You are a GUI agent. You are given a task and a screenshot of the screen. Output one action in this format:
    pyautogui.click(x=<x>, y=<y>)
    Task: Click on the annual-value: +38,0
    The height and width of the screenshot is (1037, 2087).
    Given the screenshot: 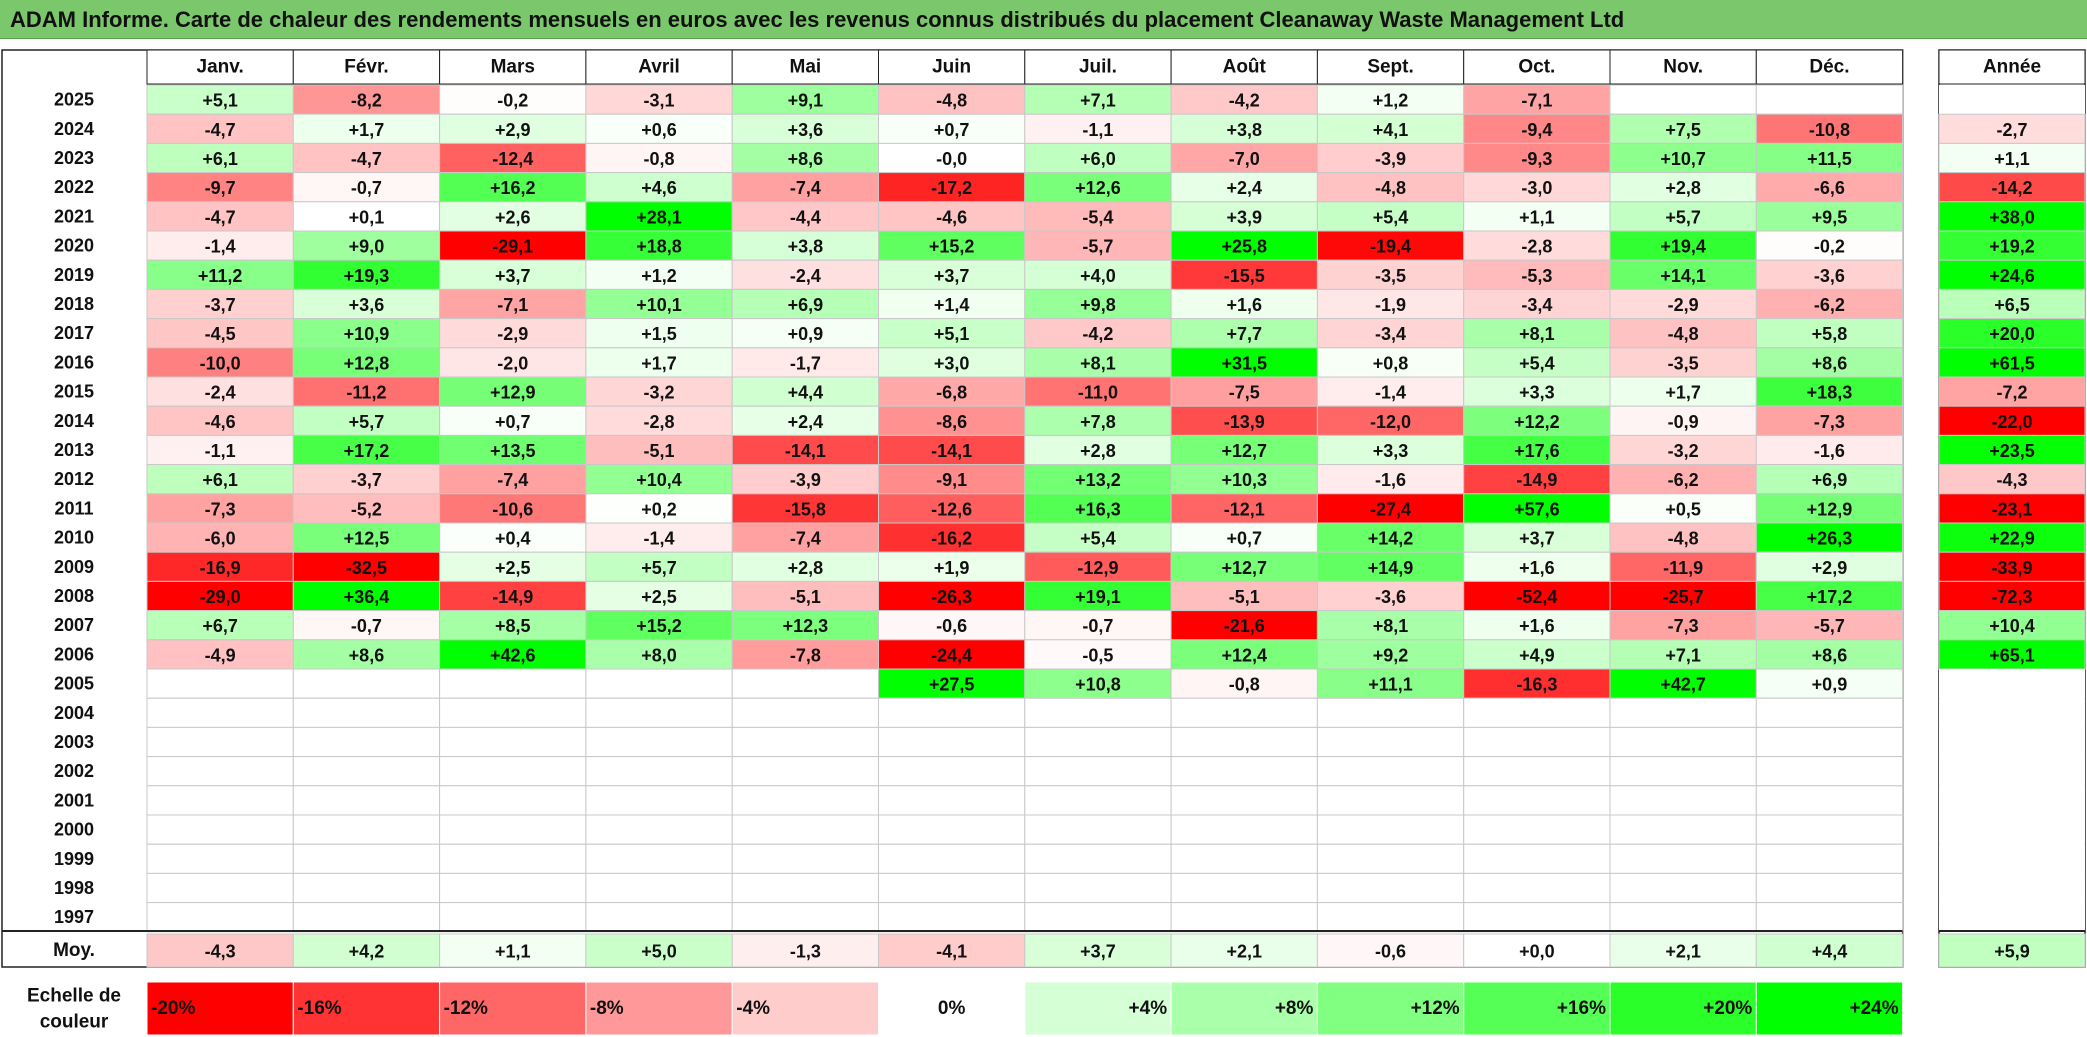 What is the action you would take?
    pyautogui.click(x=2012, y=217)
    